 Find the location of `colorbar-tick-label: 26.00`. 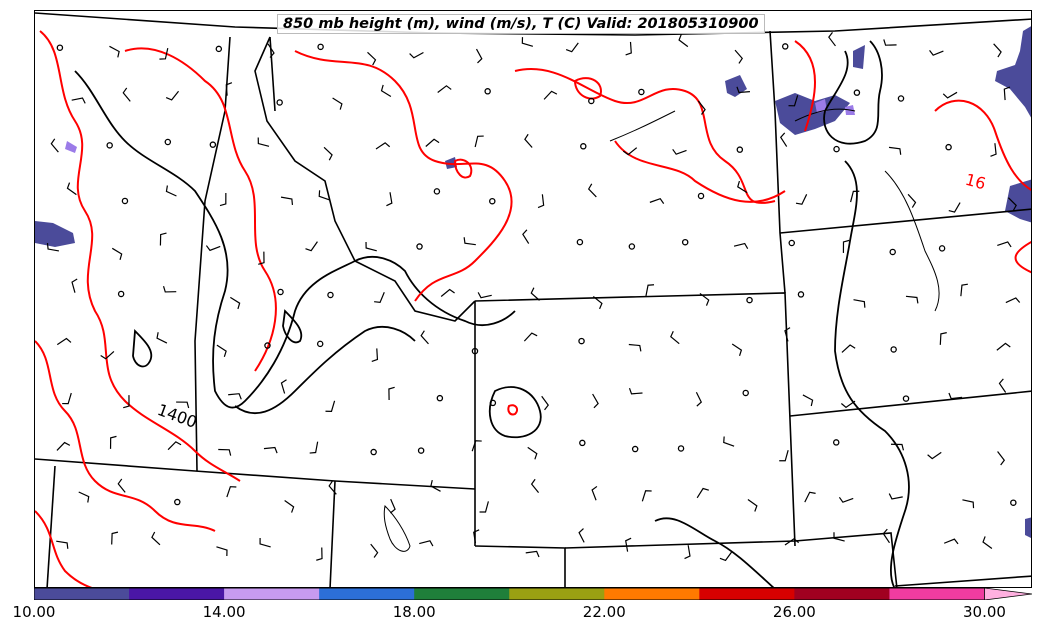

colorbar-tick-label: 26.00 is located at coordinates (794, 612).